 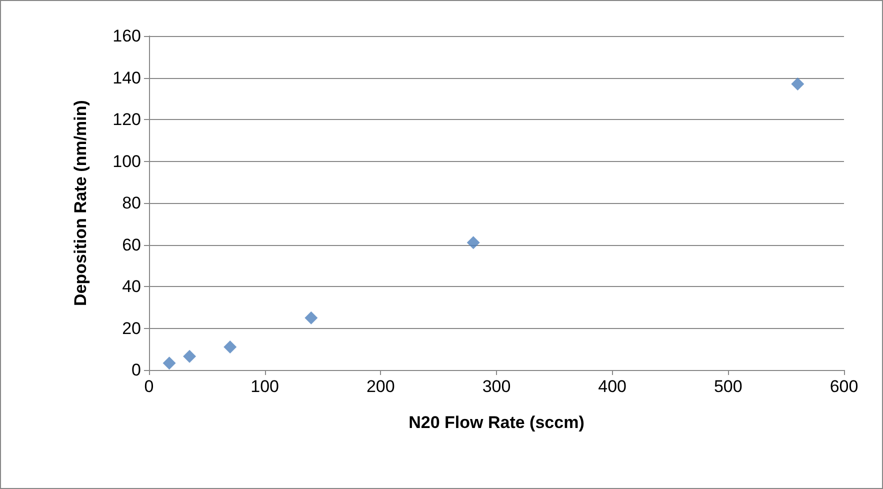 What do you see at coordinates (131, 328) in the screenshot?
I see `y-tick-label: 20` at bounding box center [131, 328].